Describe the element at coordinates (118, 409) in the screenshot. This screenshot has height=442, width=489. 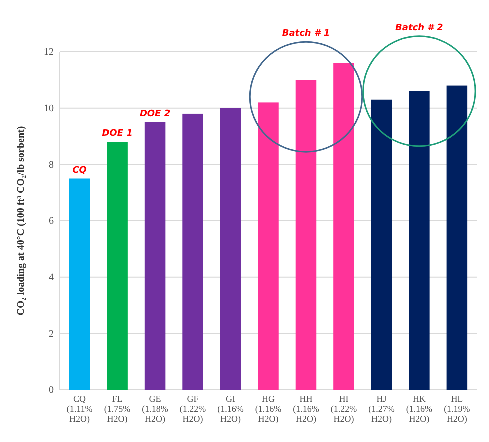
I see `x-tick-label: FL (1.75% H2O)` at that location.